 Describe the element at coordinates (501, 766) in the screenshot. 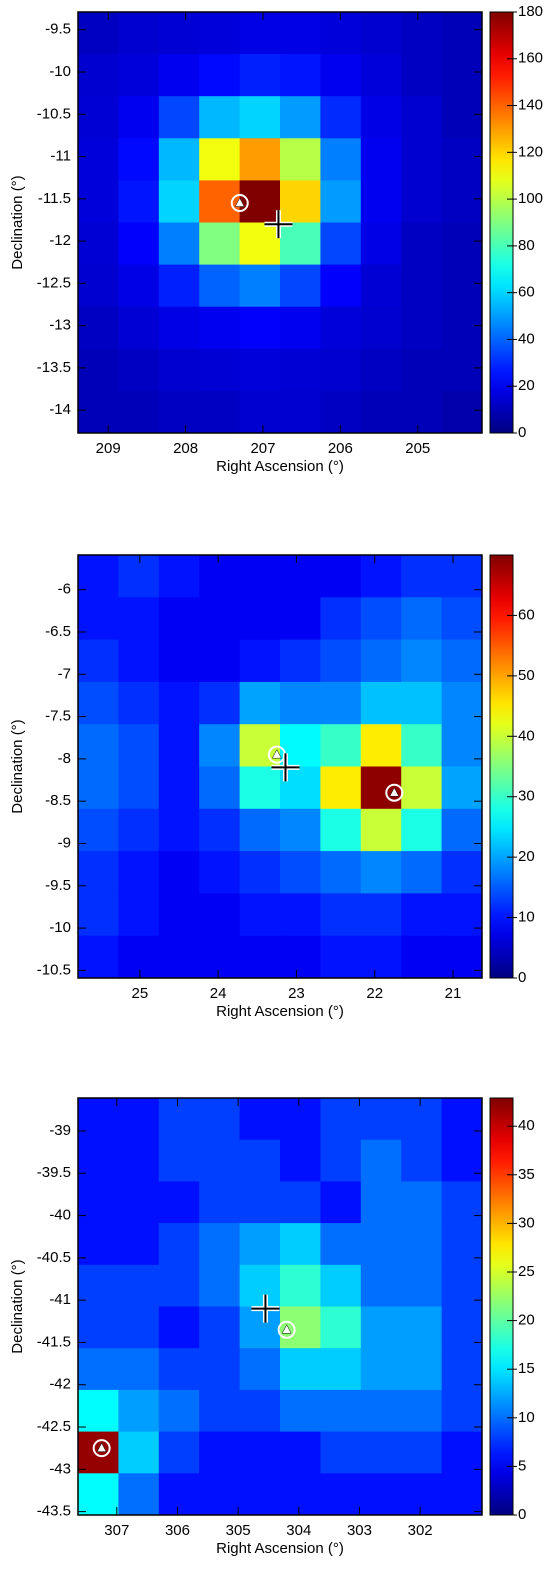

I see `colorbar` at that location.